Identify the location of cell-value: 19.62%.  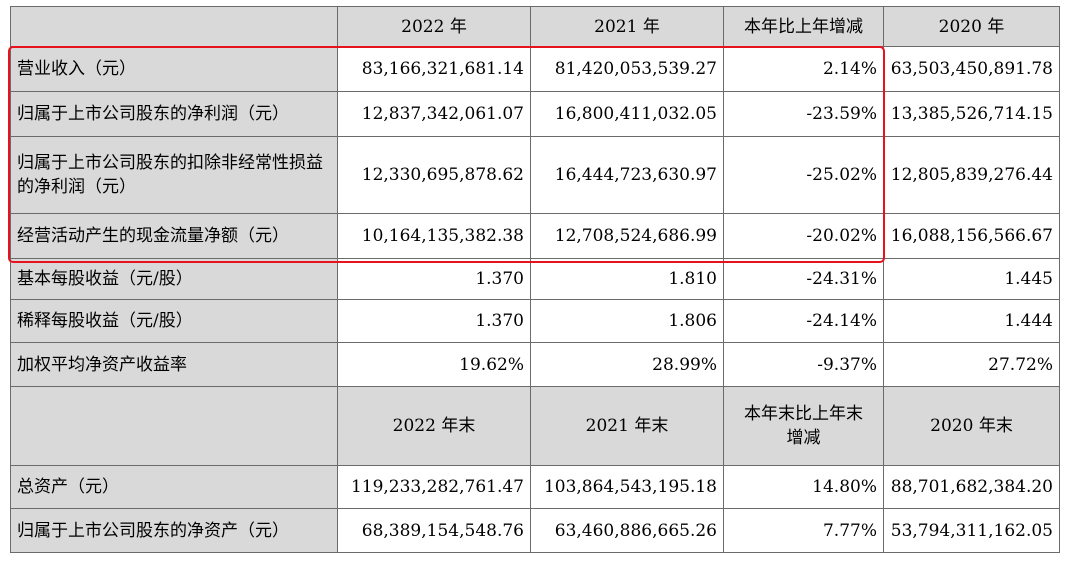
(434, 364).